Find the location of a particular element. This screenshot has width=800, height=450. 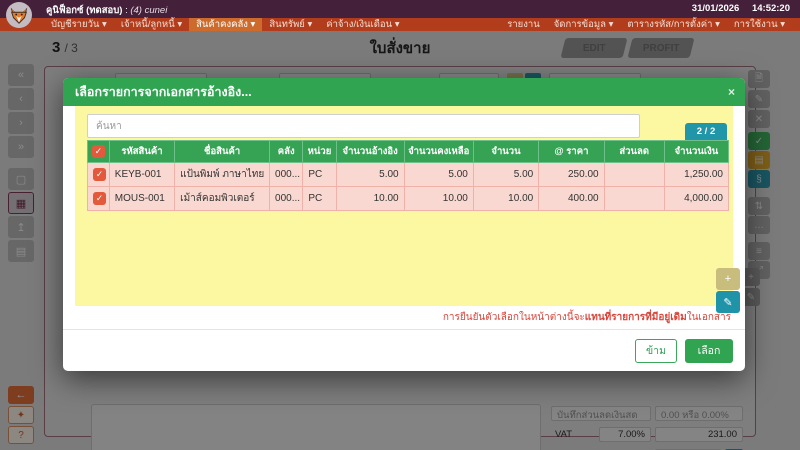

select-button: เลือก is located at coordinates (709, 350).